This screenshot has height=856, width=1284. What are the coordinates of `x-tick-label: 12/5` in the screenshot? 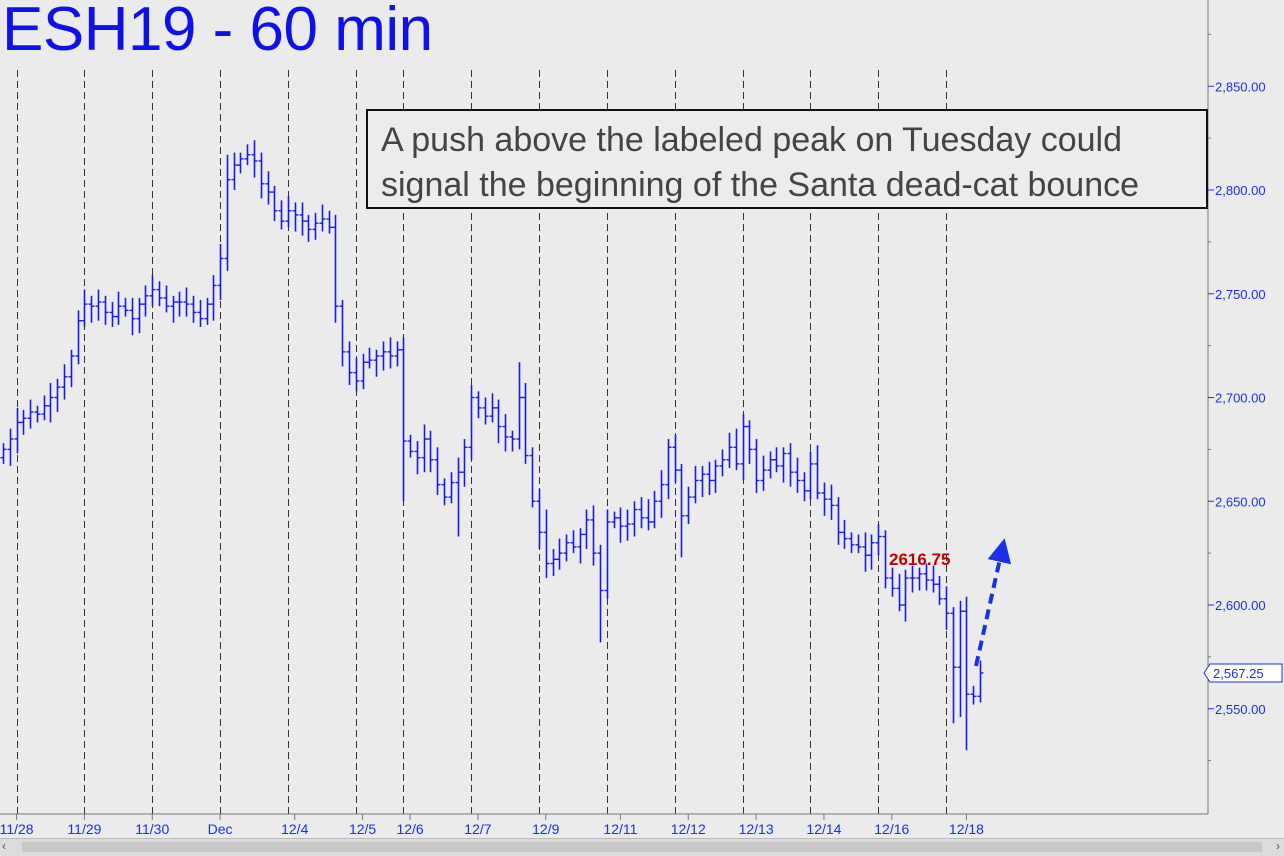 It's located at (362, 829).